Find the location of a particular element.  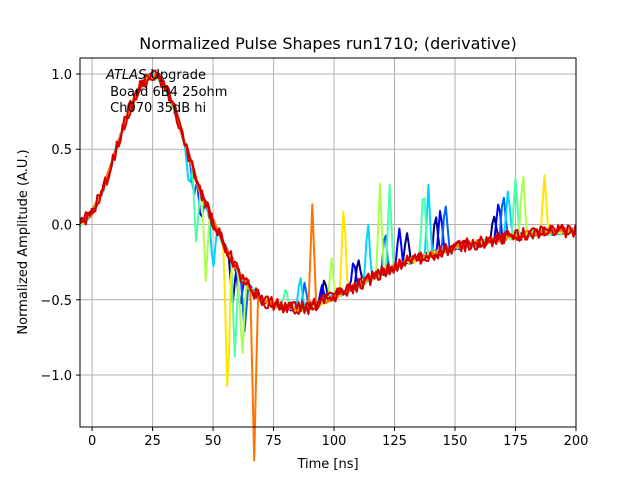

annotation-atlas: ATLAS is located at coordinates (125, 75).